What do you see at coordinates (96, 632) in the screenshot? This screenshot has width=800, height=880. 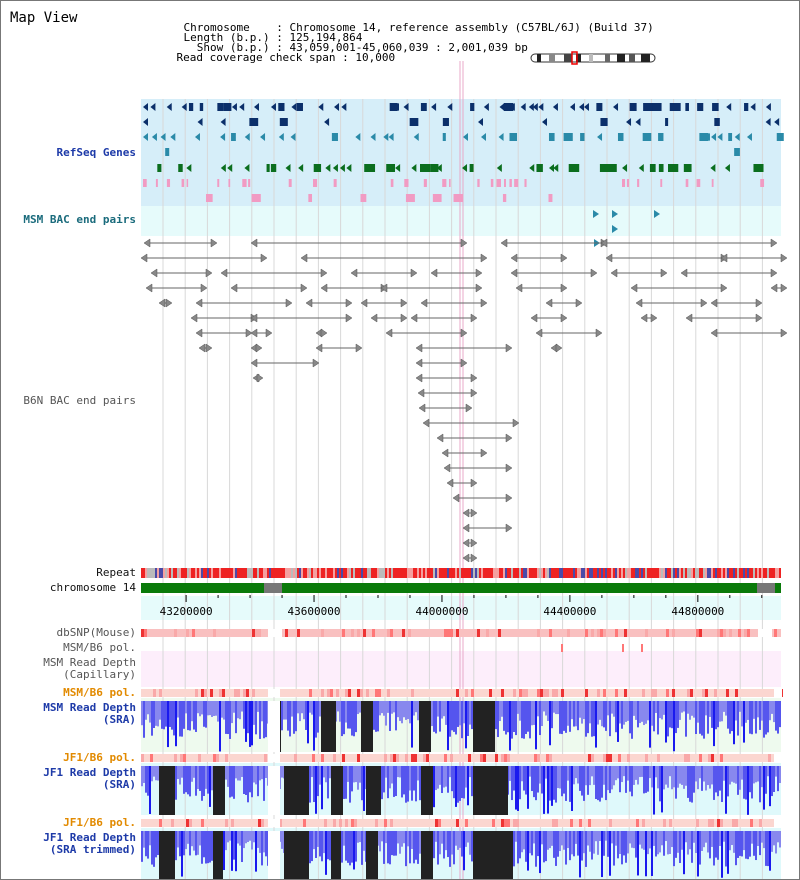 I see `track-label-dbsnp: dbSNP(Mouse)` at bounding box center [96, 632].